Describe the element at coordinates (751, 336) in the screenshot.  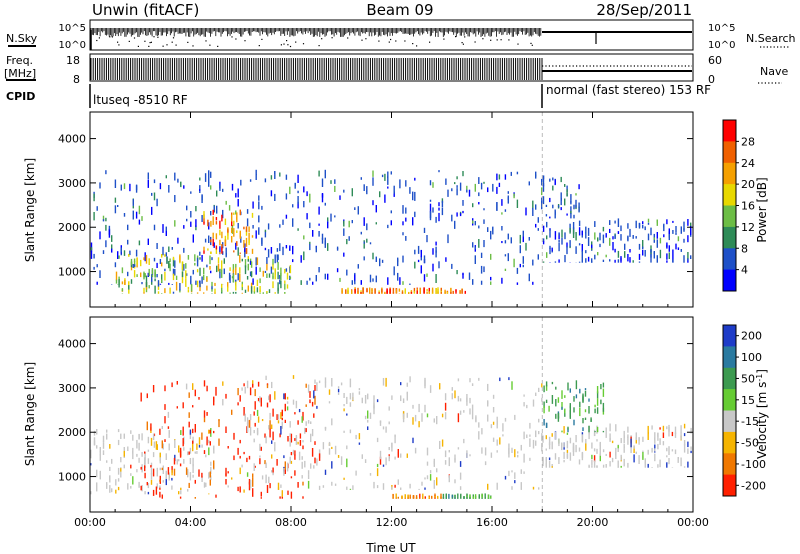
I see `colorbar-tick-label: 200` at that location.